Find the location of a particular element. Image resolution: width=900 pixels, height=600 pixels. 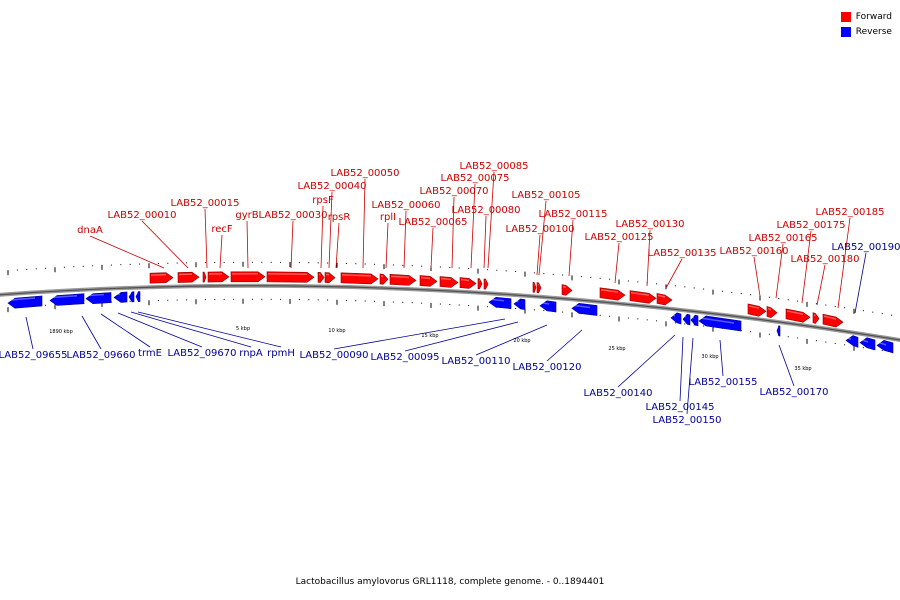

reverse-gene-label: LAB52_00110 is located at coordinates (475, 361).